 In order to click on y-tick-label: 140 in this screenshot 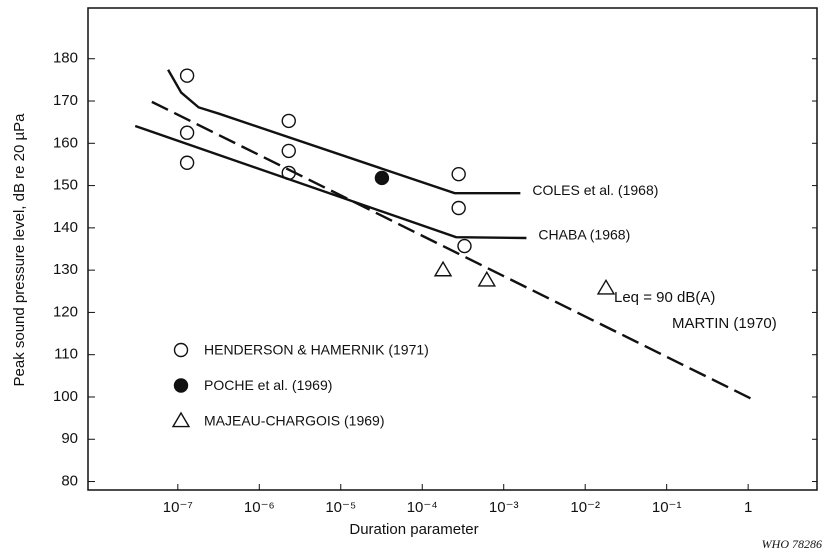, I will do `click(65, 227)`.